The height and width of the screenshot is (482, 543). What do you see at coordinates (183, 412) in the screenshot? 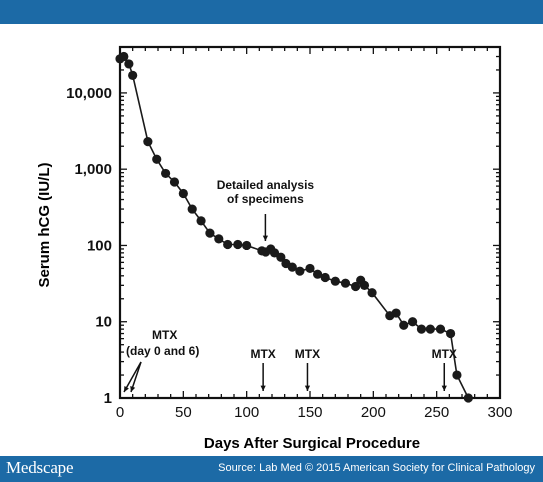
I see `x-tick-label: 50` at bounding box center [183, 412].